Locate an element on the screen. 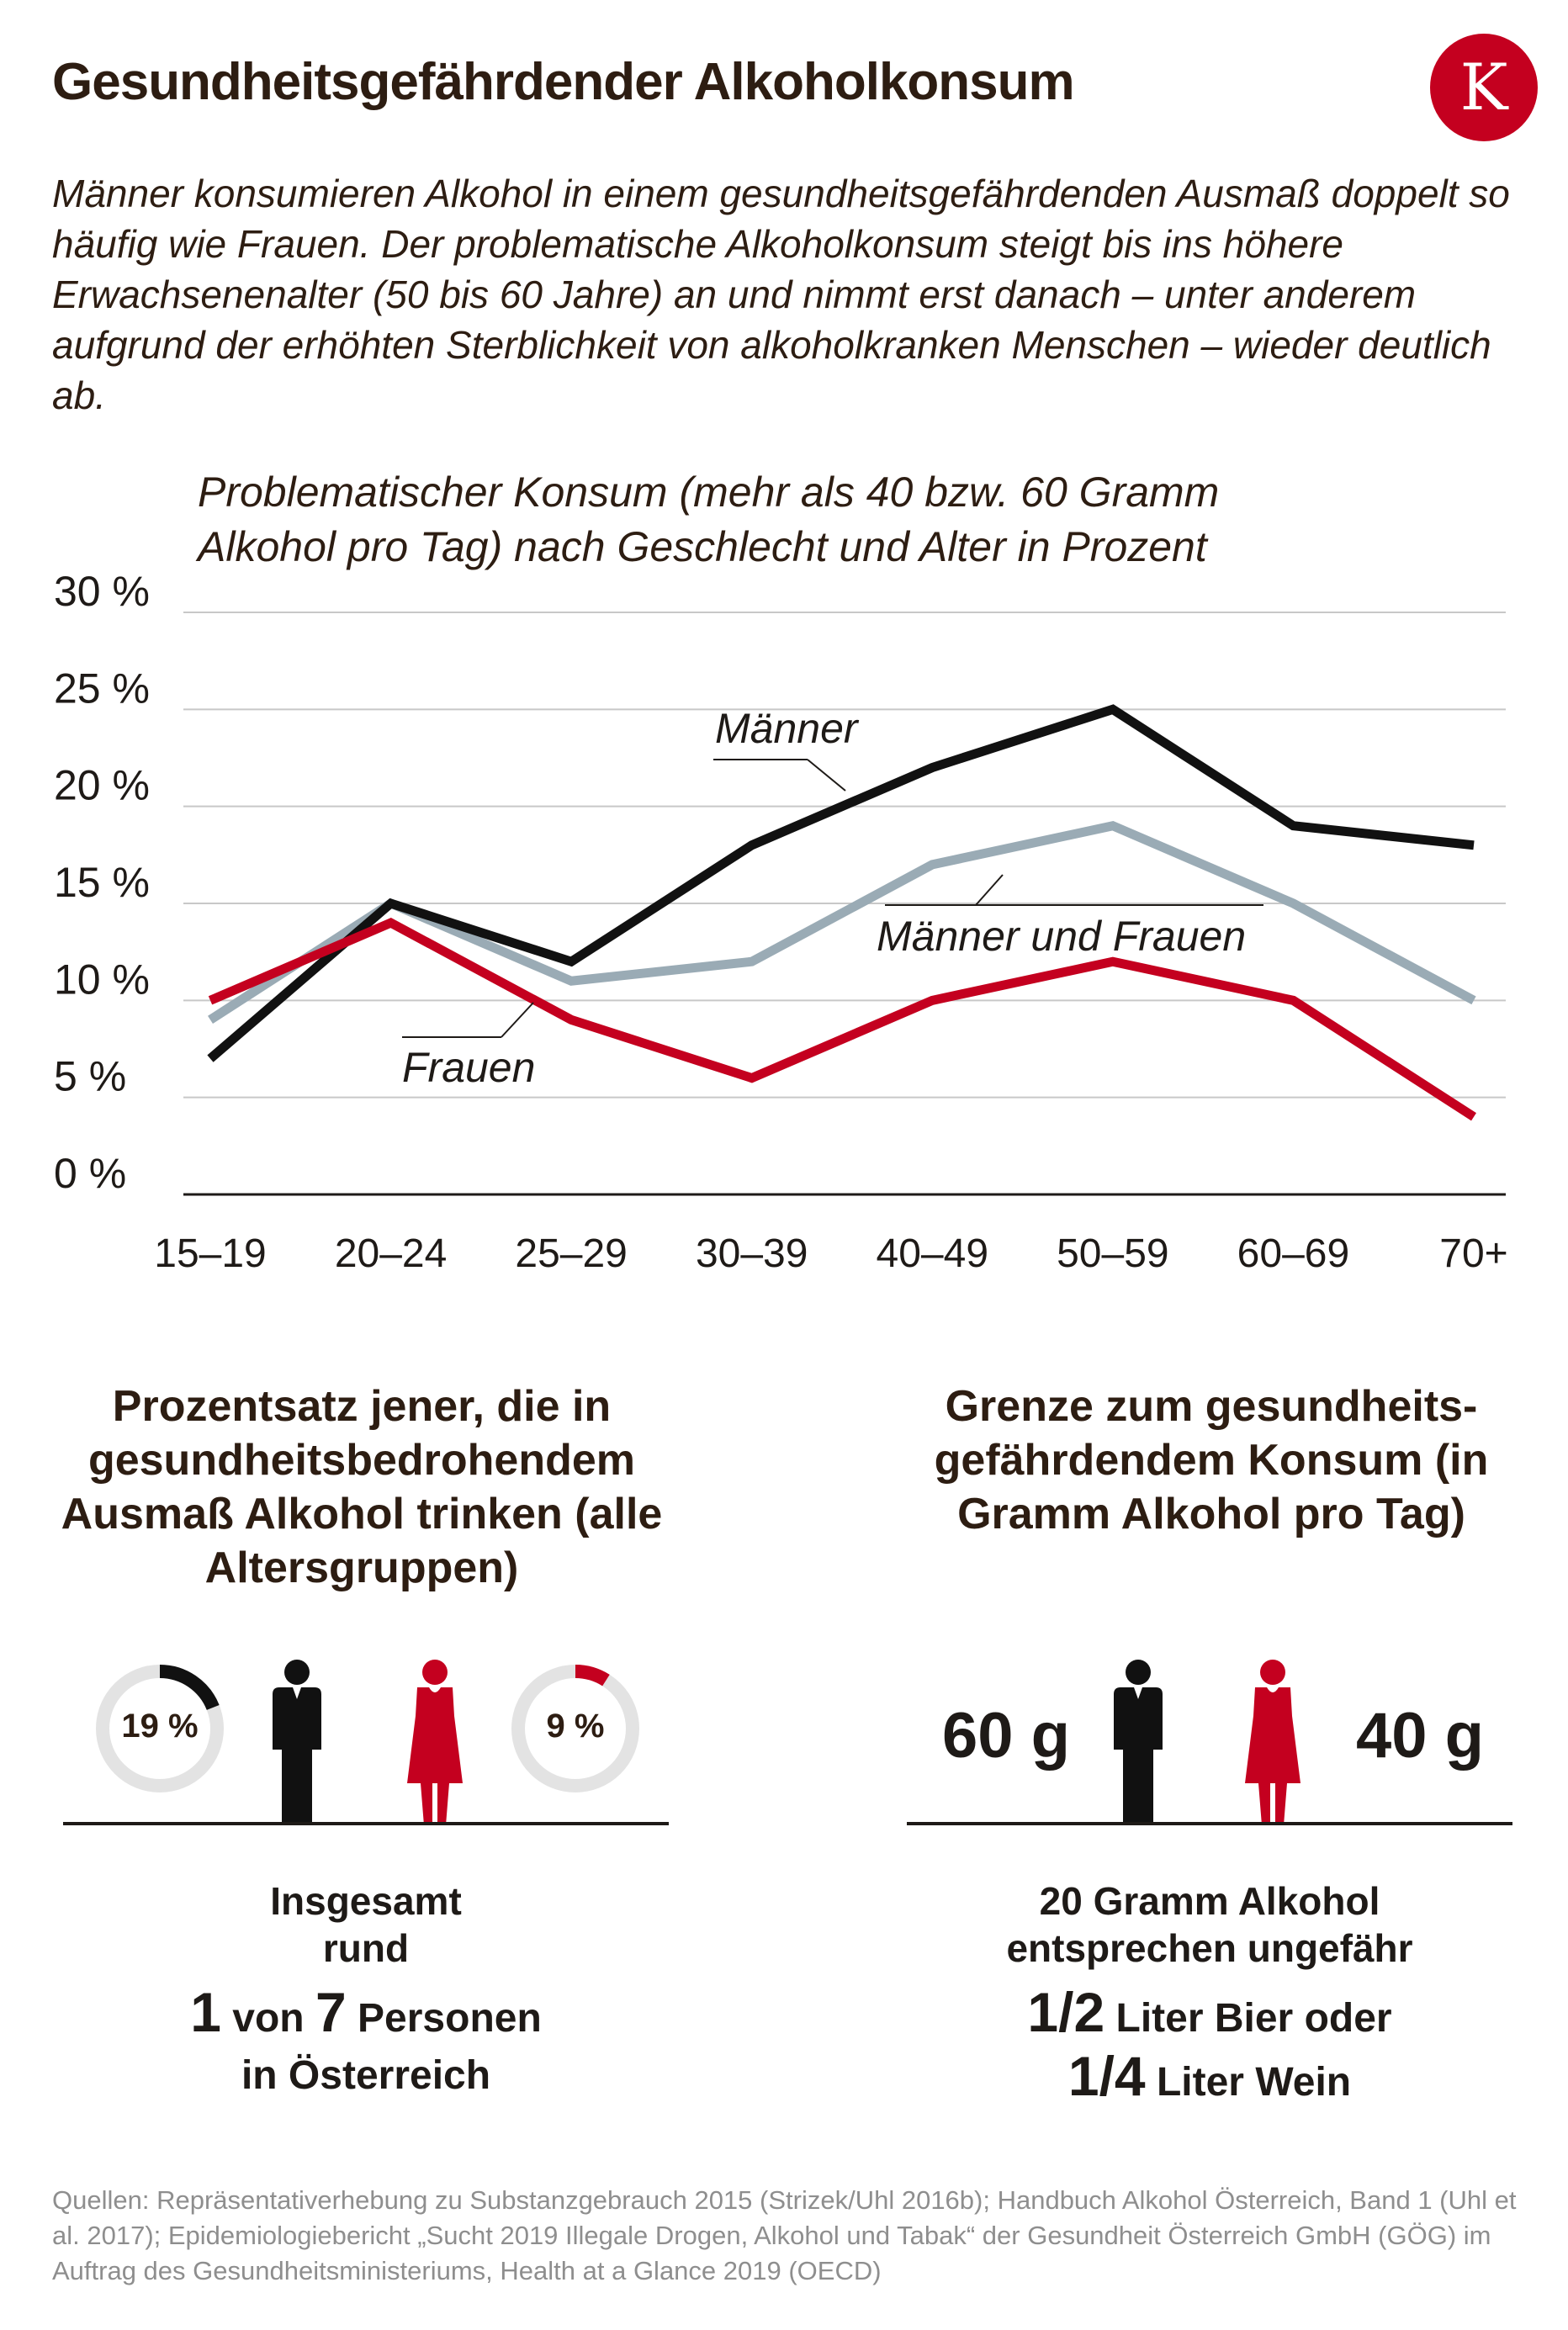 The image size is (1568, 2330). y-tick-label: 20 % is located at coordinates (102, 785).